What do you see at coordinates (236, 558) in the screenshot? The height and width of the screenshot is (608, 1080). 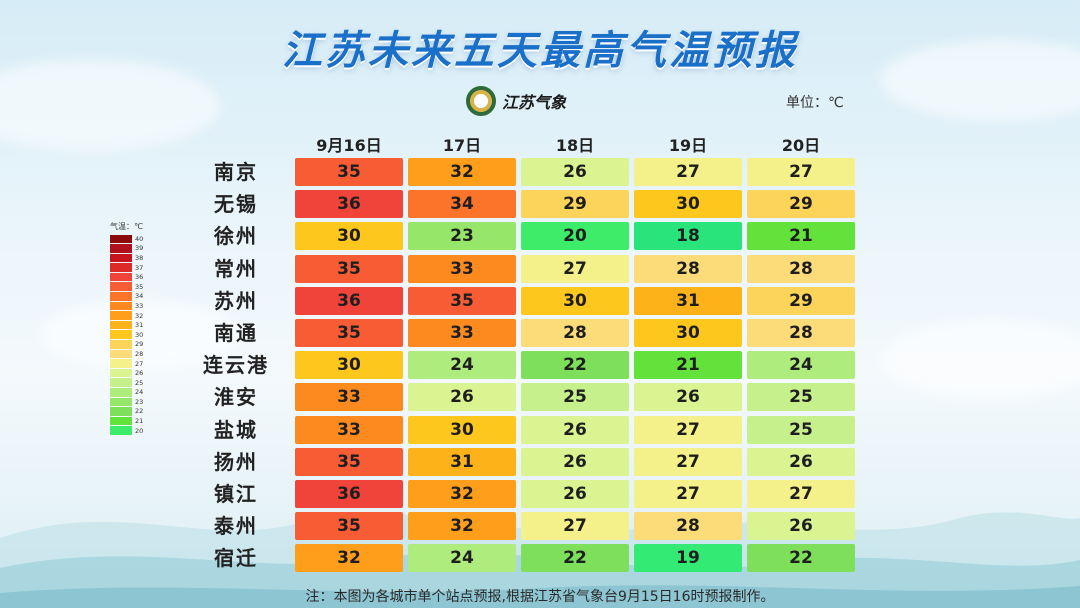 I see `city-label: 宿迁` at bounding box center [236, 558].